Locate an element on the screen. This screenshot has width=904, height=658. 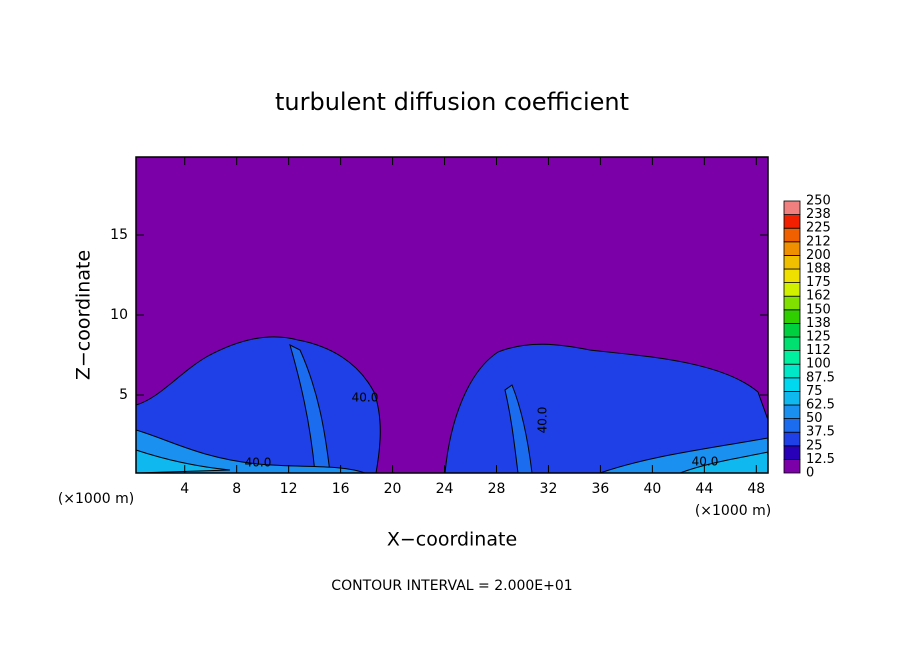
y-axis-label: Z−coordinate is located at coordinates (84, 315).